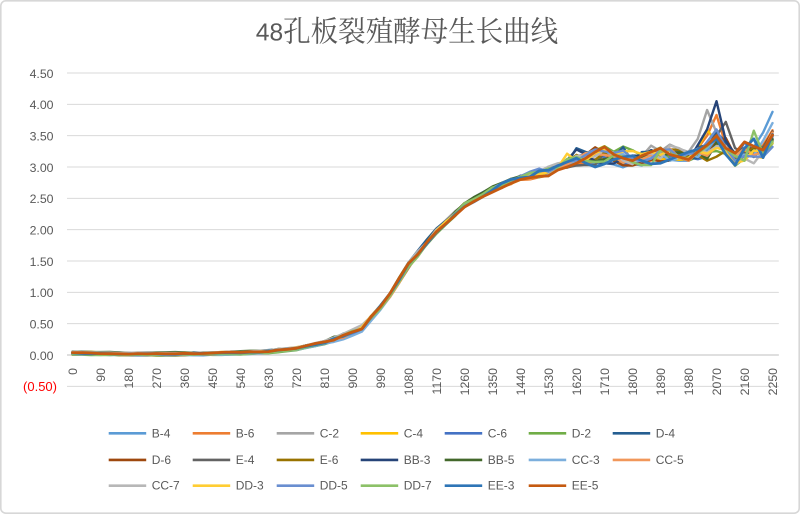  What do you see at coordinates (42, 136) in the screenshot?
I see `svg-text: 3.50` at bounding box center [42, 136].